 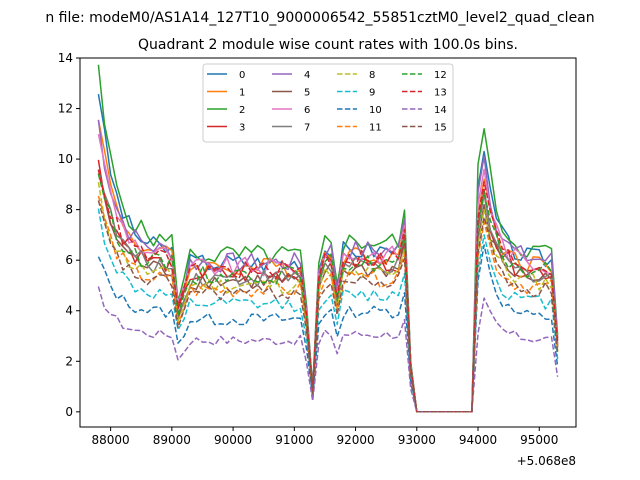 What do you see at coordinates (440, 93) in the screenshot?
I see `legend-label: 13` at bounding box center [440, 93].